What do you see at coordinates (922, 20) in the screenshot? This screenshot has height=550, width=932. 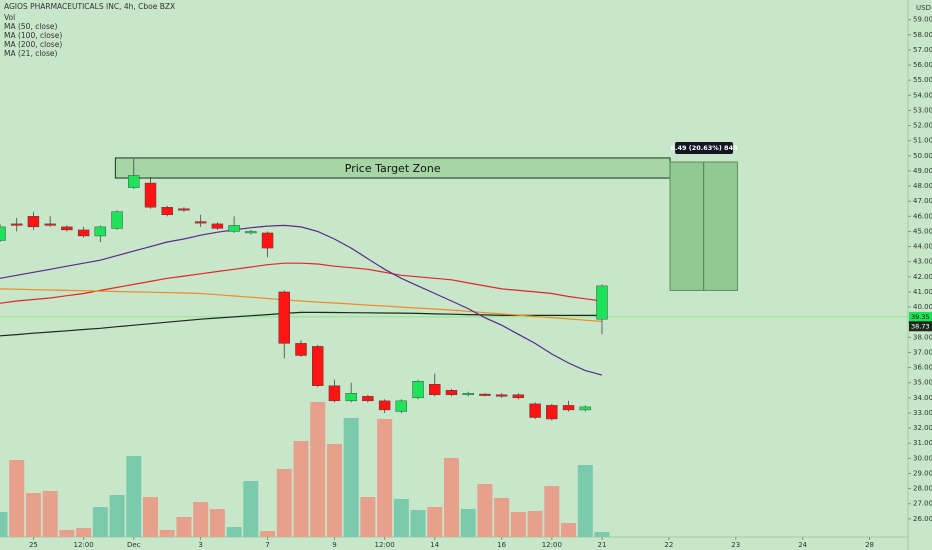 I see `y-tick-label: 59.00` at bounding box center [922, 20].